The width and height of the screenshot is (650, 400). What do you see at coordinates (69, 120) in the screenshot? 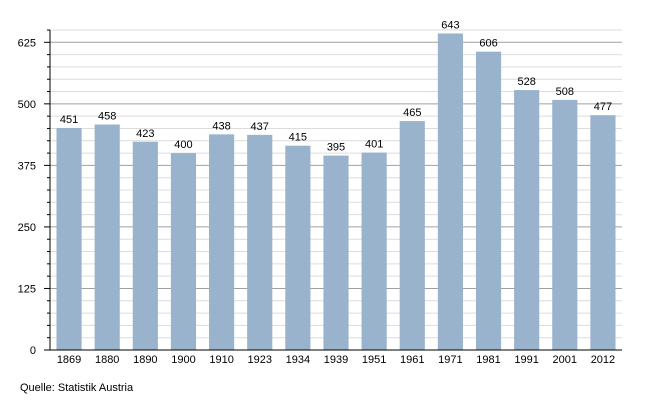
I see `data-label: 451` at bounding box center [69, 120].